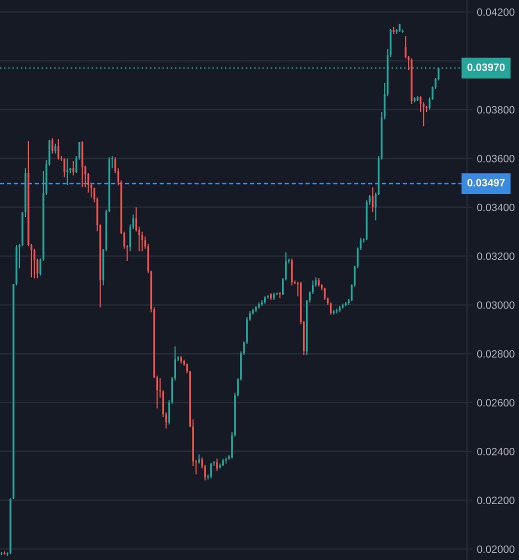 This screenshot has height=560, width=519. I want to click on y-tick-label: 0.02800, so click(495, 354).